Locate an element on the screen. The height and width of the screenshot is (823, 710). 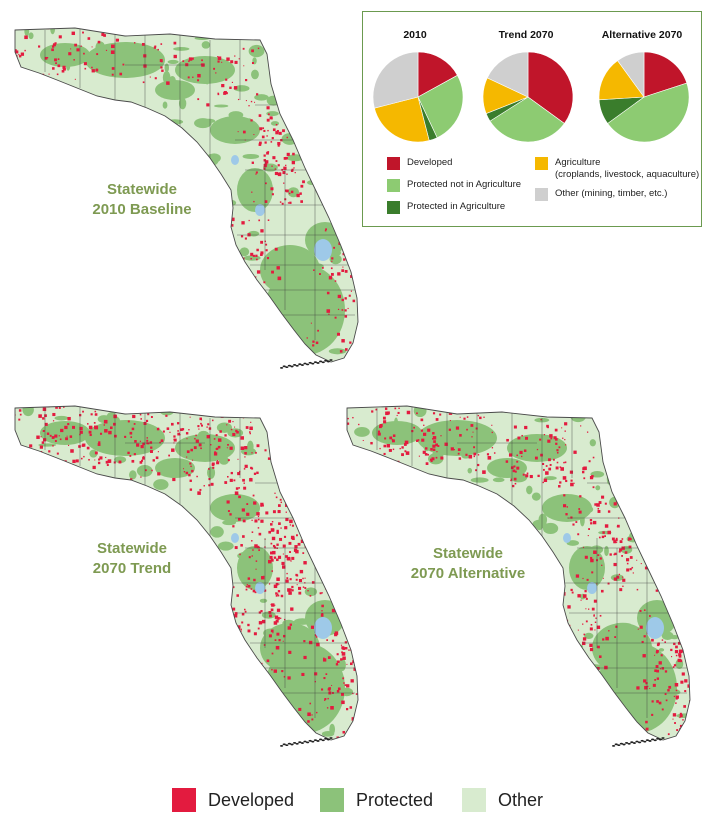
map-title-2070-trend: Statewide 2070 Trend is located at coordinates (132, 559).